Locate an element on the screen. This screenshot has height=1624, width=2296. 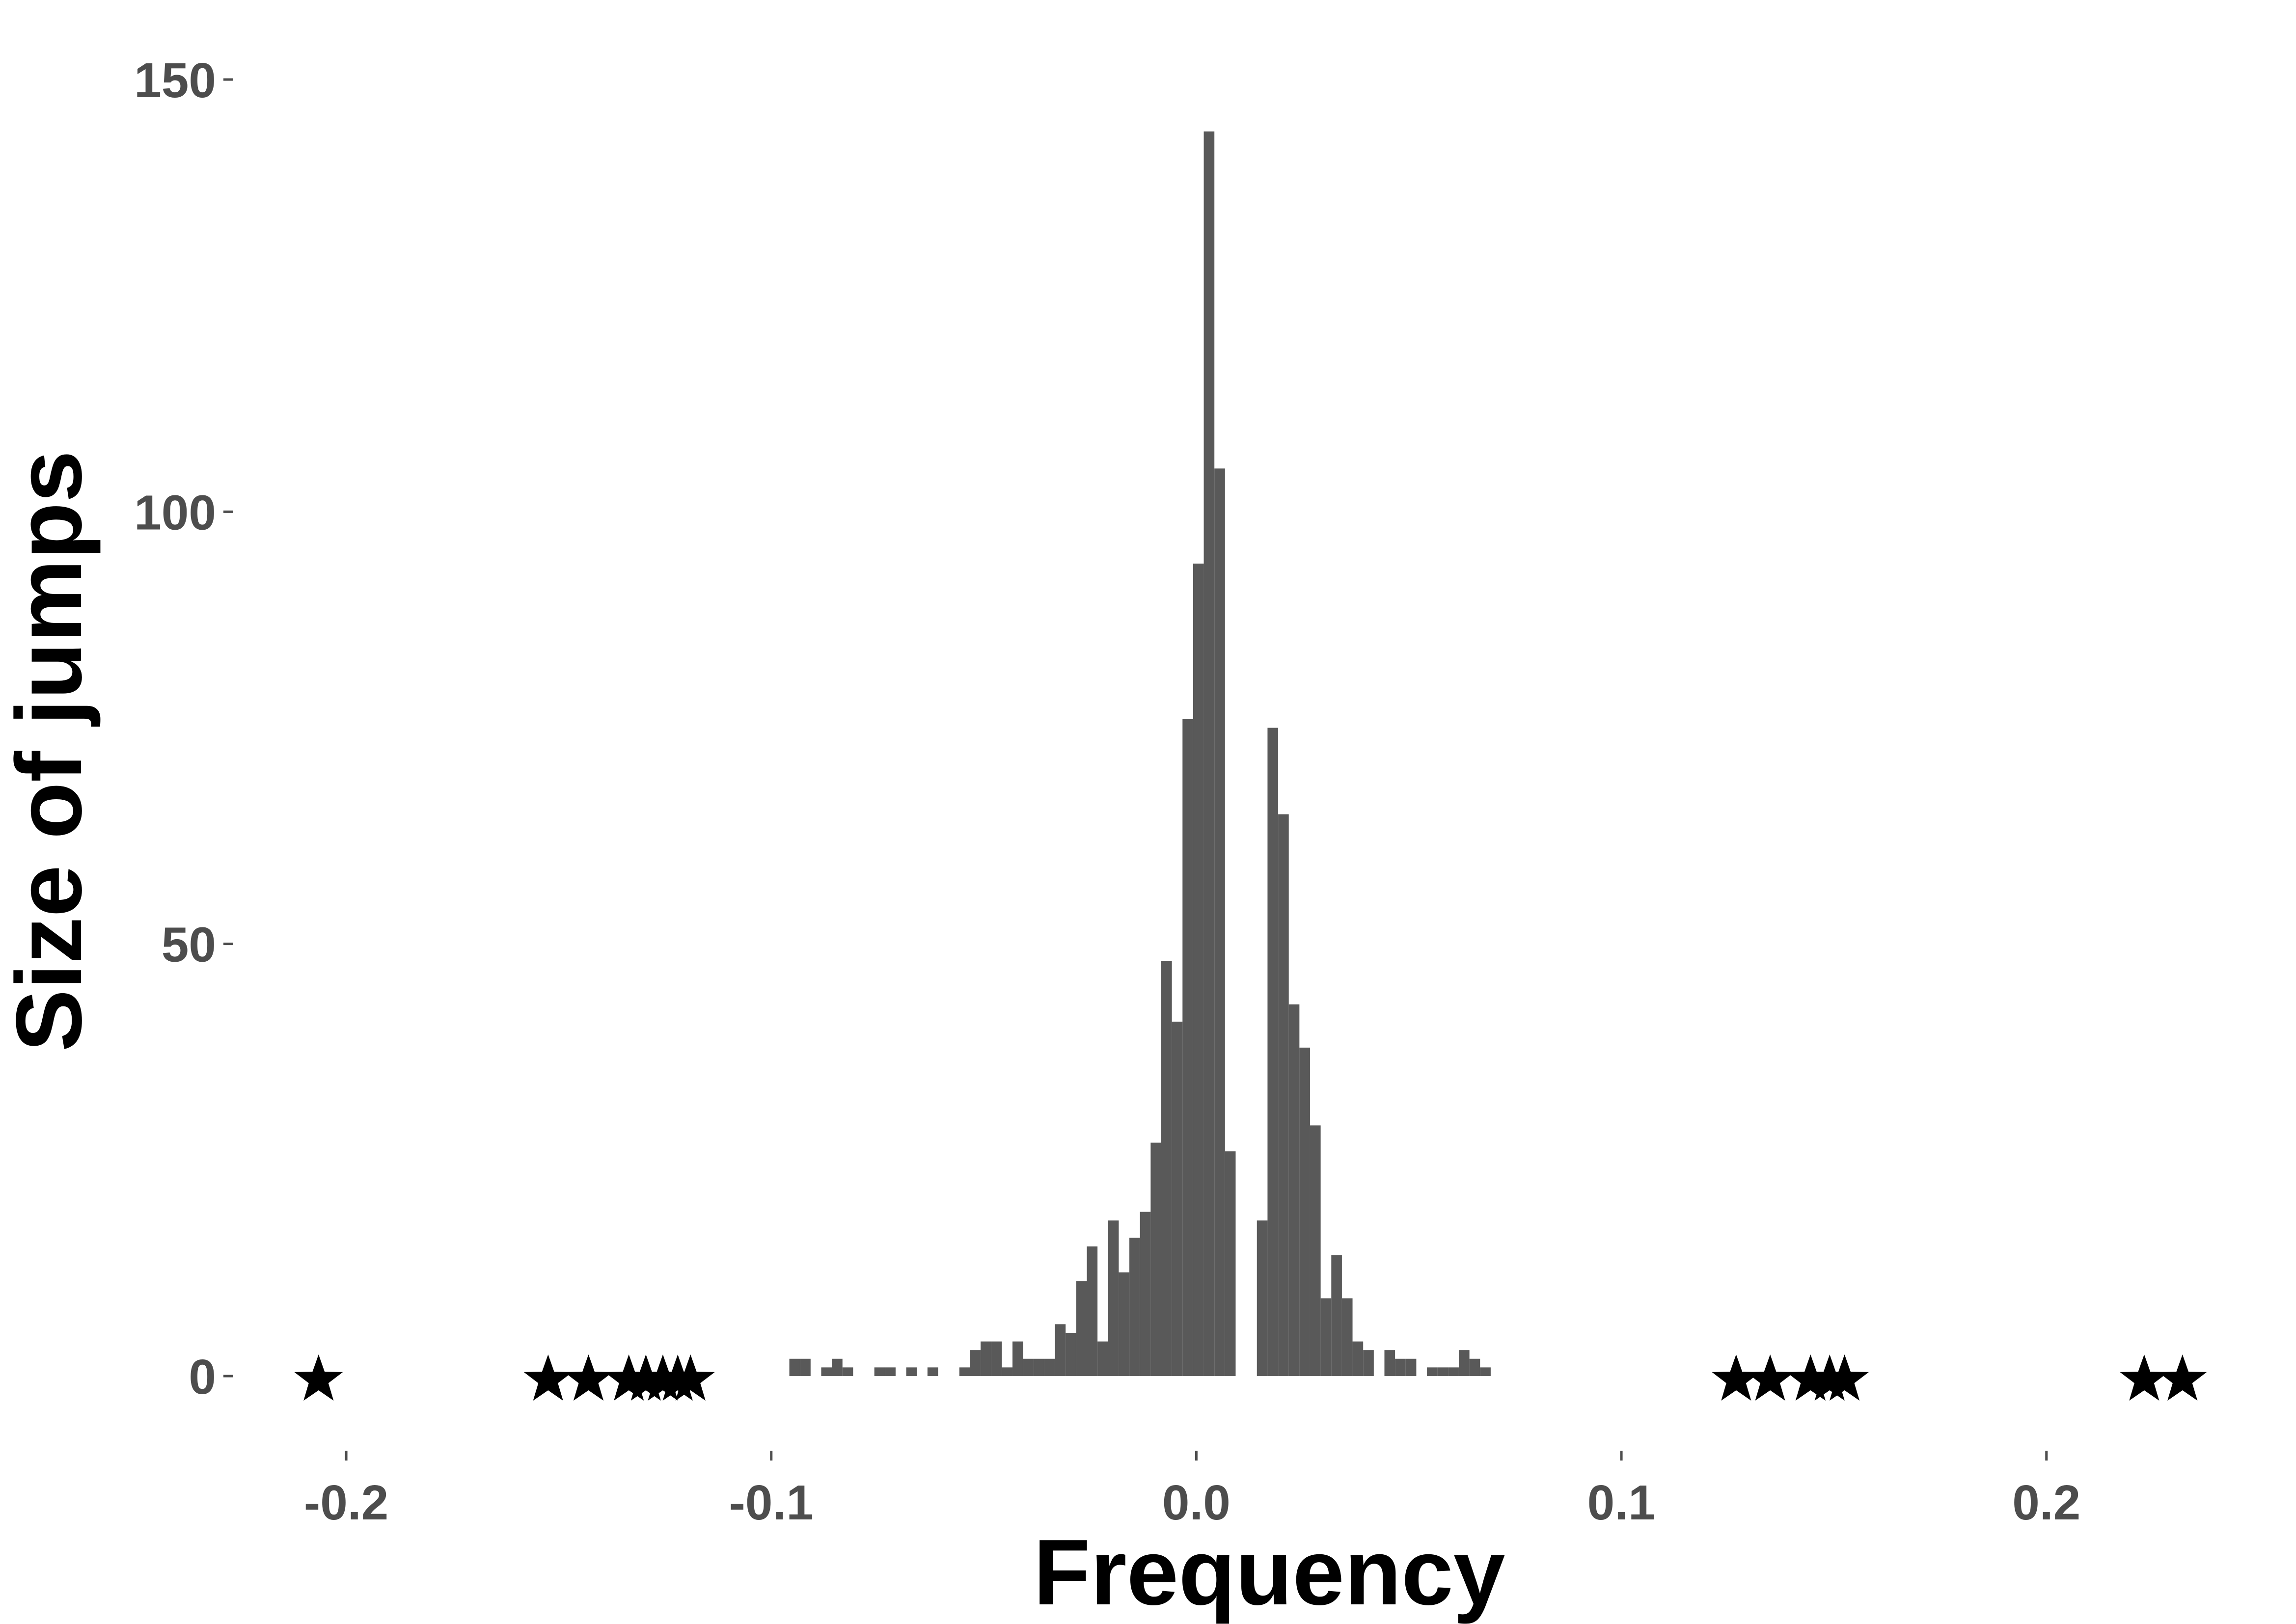
jump-star-markers is located at coordinates (1250, 1377).